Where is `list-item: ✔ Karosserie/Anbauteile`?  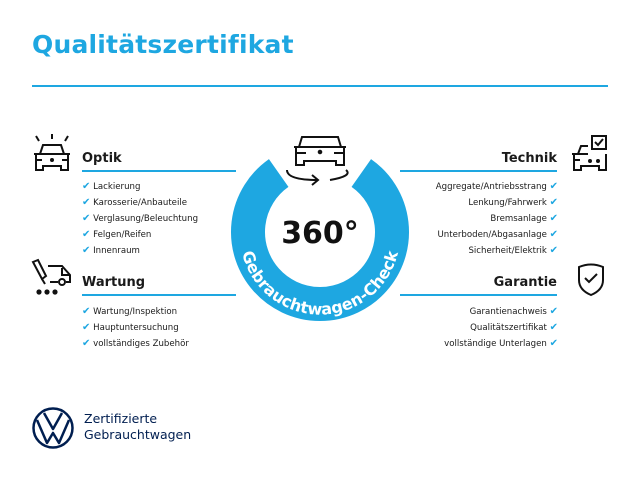 list-item: ✔ Karosserie/Anbauteile is located at coordinates (135, 202).